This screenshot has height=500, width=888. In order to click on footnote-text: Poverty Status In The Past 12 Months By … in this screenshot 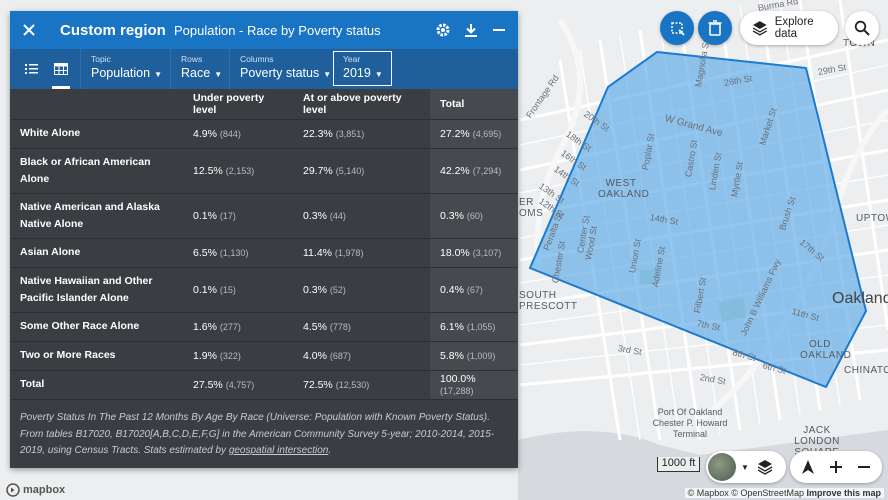, I will do `click(257, 434)`.